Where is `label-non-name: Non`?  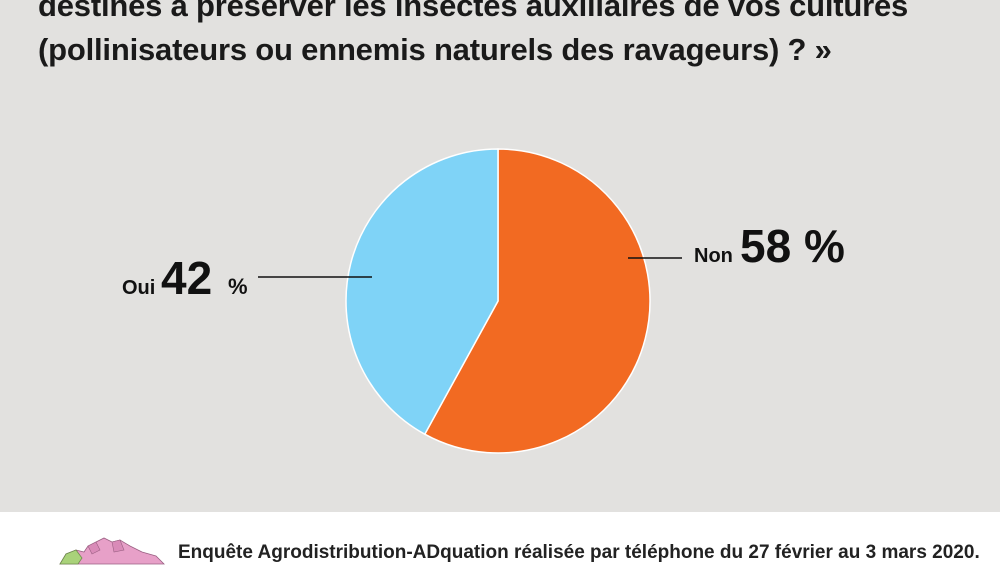 label-non-name: Non is located at coordinates (713, 256).